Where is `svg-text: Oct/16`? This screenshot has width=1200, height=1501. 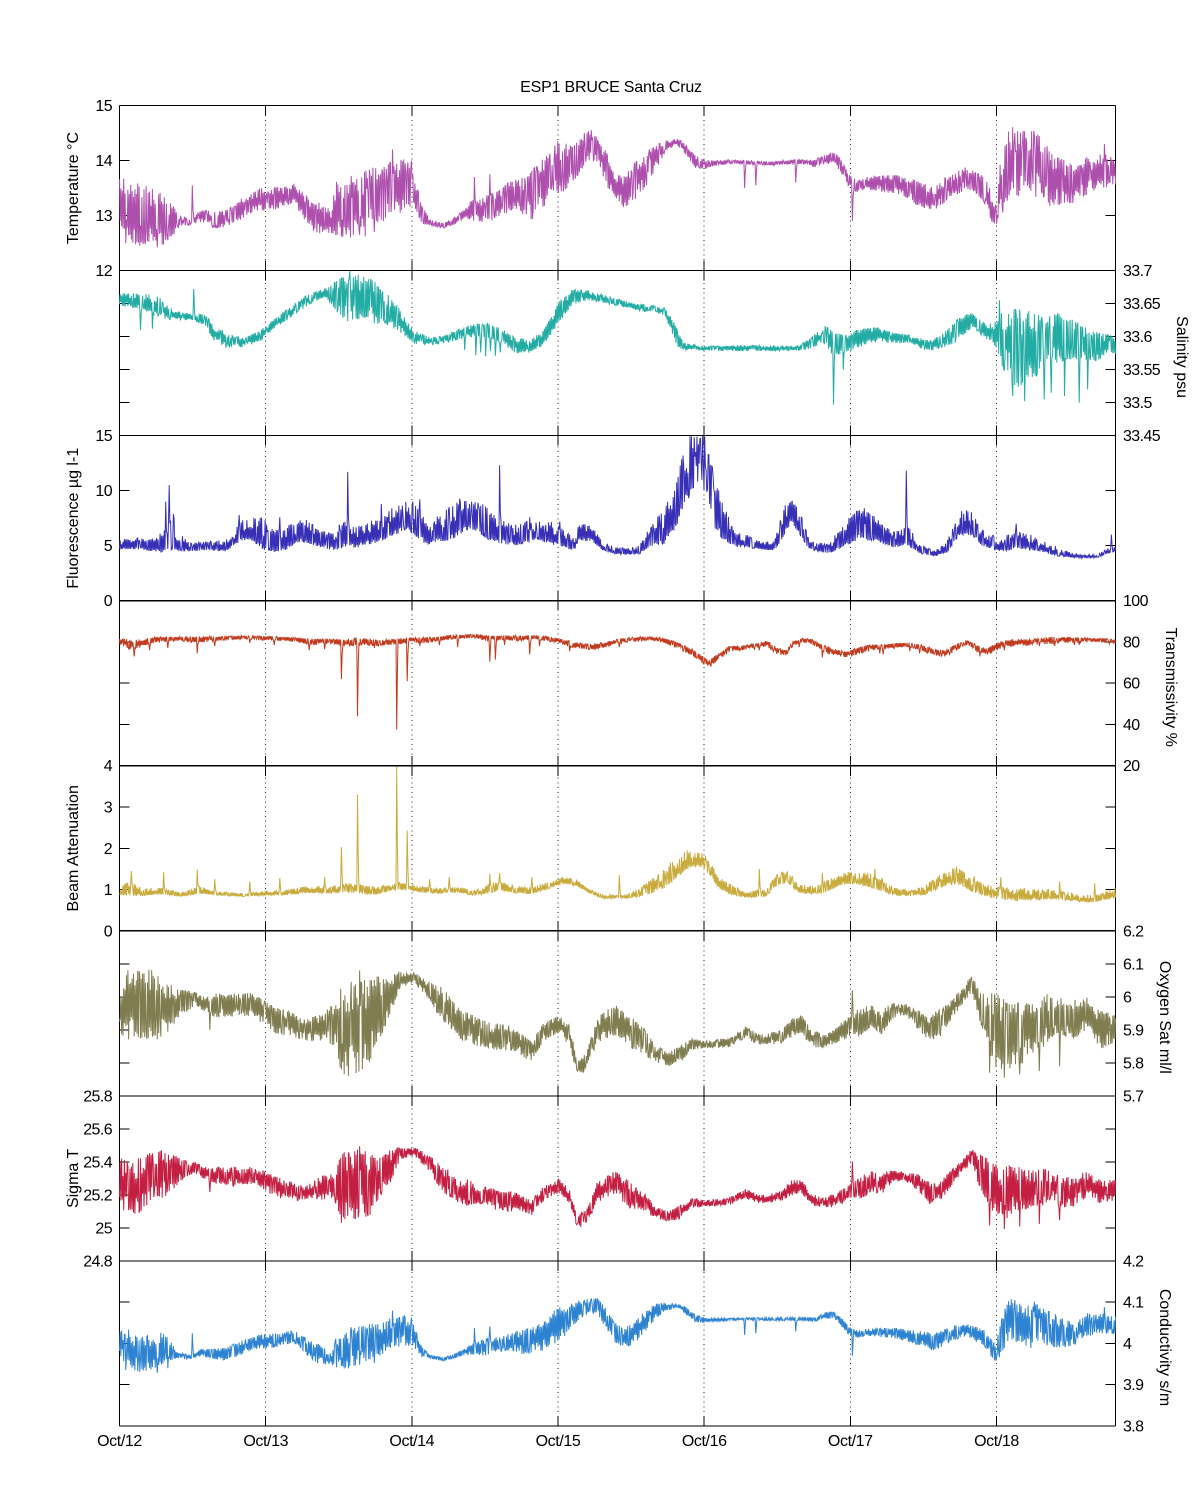 svg-text: Oct/16 is located at coordinates (704, 1441).